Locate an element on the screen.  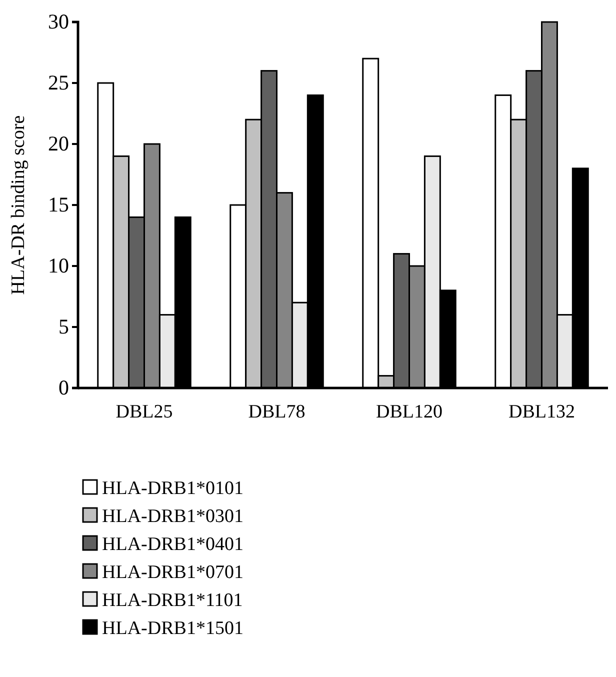
y-tick-label: 10 is located at coordinates (58, 266).